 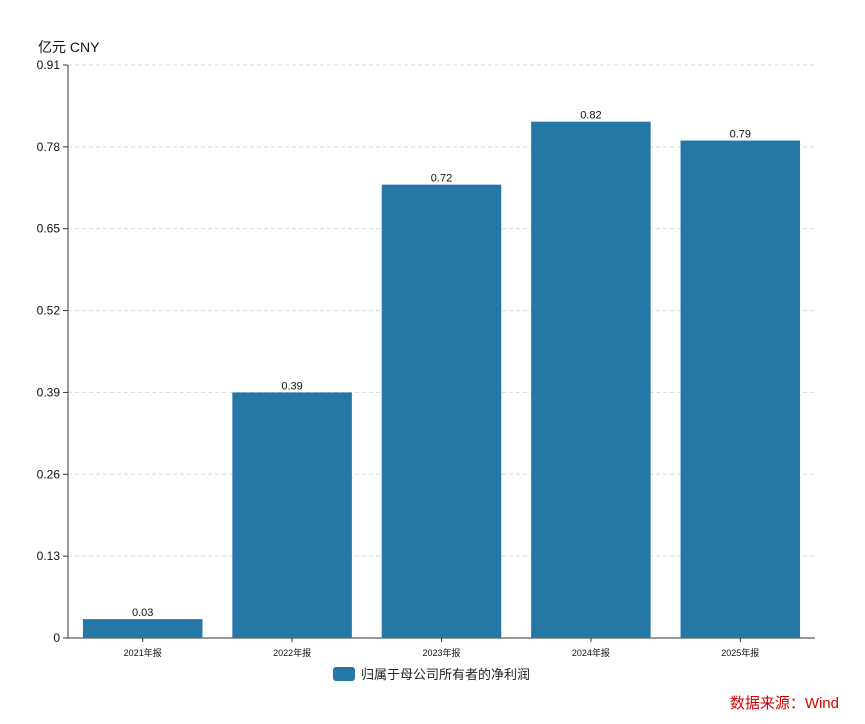 What do you see at coordinates (142, 613) in the screenshot?
I see `data-label: 0.03` at bounding box center [142, 613].